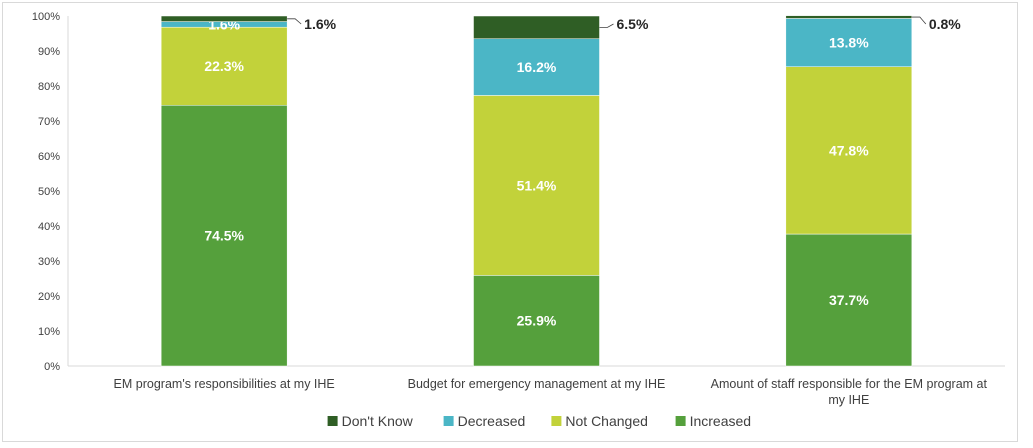 The width and height of the screenshot is (1033, 448). Describe the element at coordinates (52, 367) in the screenshot. I see `y-tick-label: 0%` at that location.